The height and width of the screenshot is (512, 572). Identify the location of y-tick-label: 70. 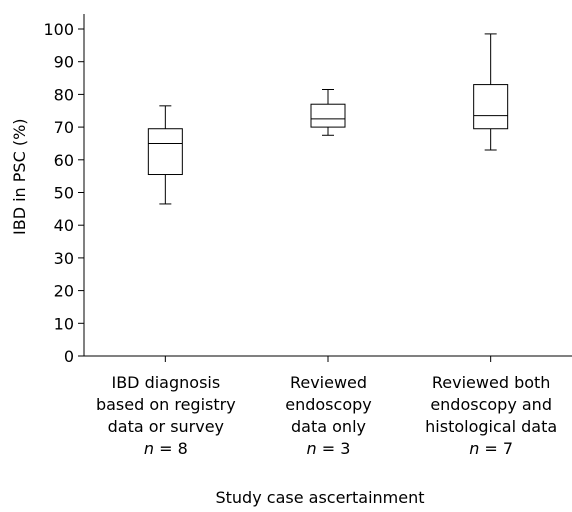
(64, 127).